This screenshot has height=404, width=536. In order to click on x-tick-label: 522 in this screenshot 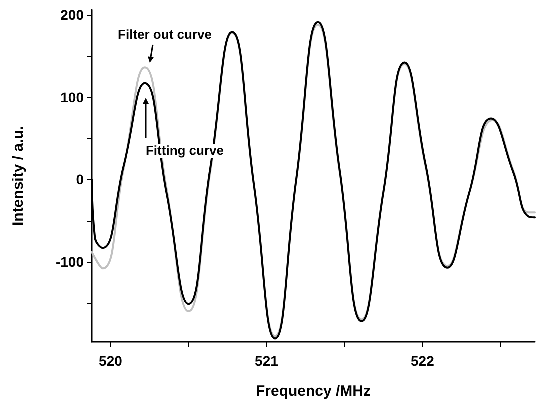, I will do `click(423, 361)`.